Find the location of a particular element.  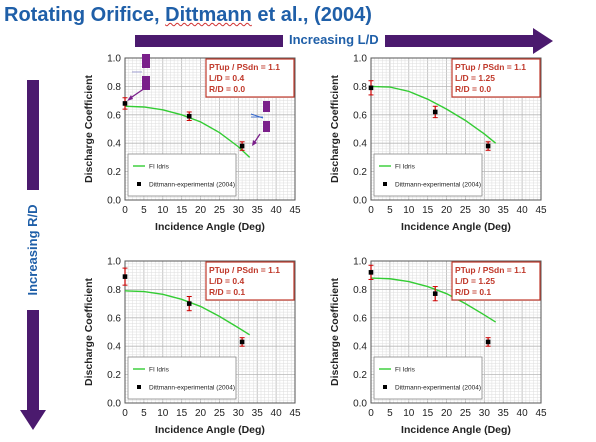

x-tick-label: 20 is located at coordinates (447, 210).